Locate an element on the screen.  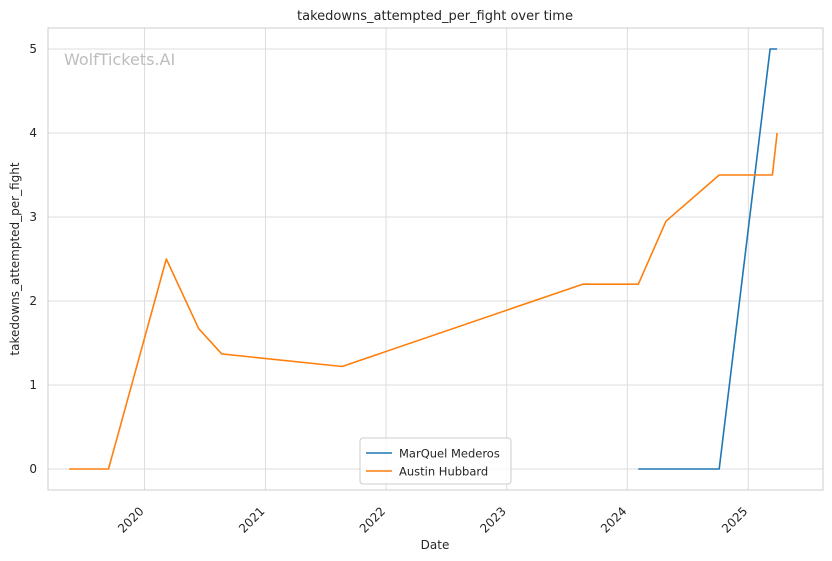
y-tick-label: 2 is located at coordinates (33, 301).